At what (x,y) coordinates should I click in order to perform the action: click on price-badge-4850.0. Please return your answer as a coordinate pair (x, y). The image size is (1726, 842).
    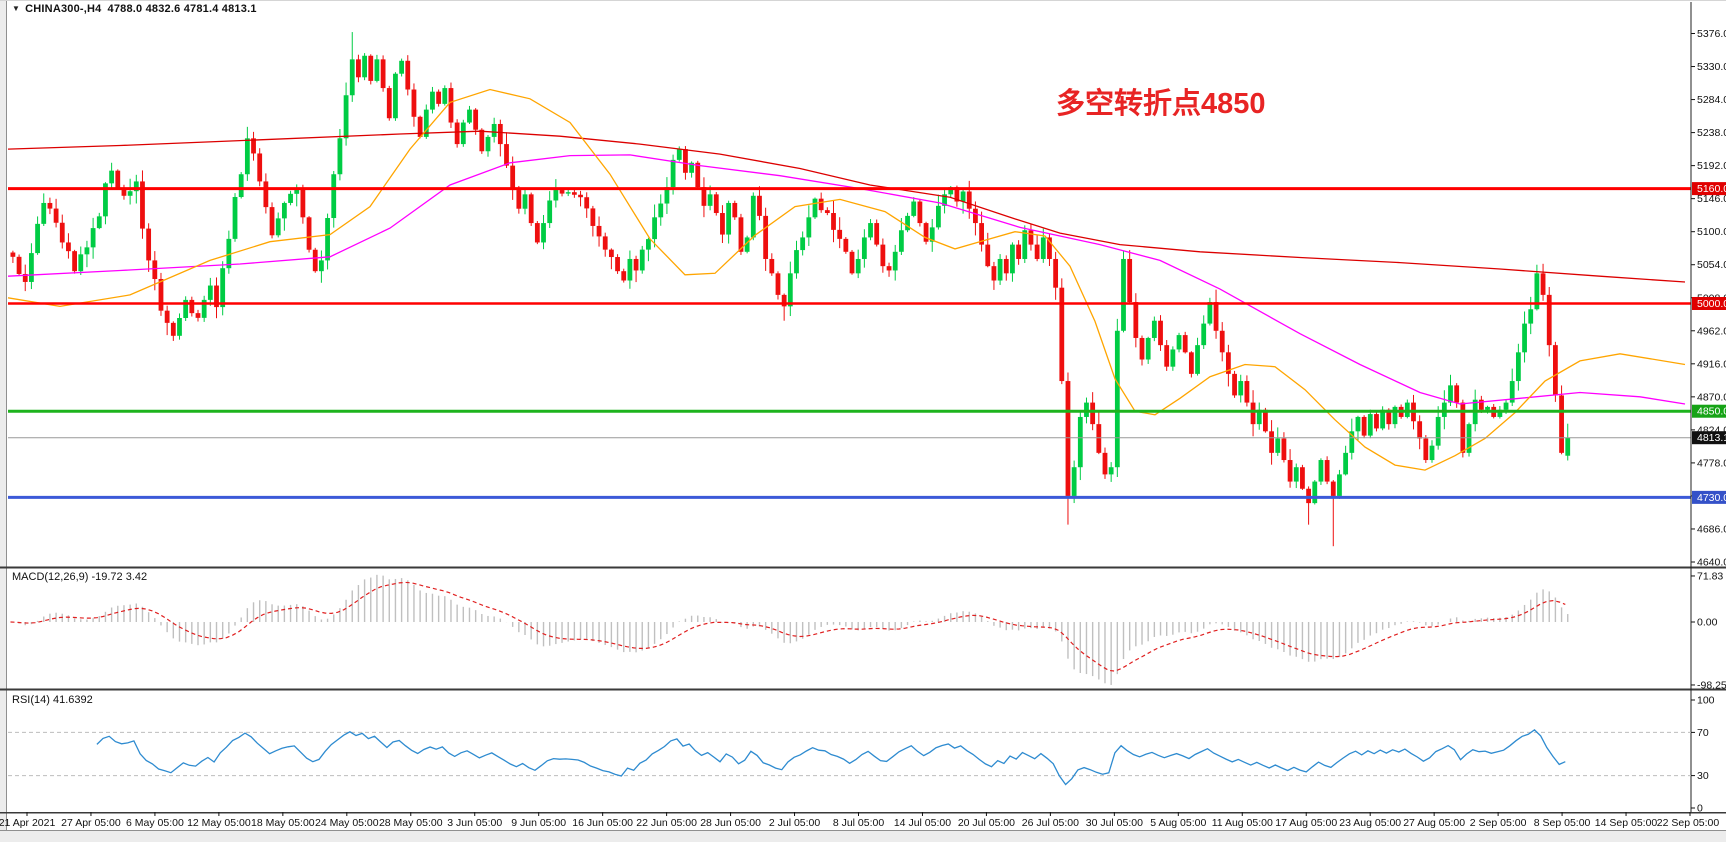
    Looking at the image, I should click on (1709, 411).